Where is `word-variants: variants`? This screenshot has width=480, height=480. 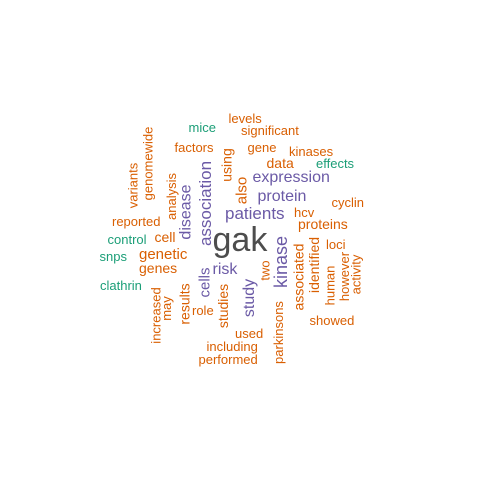
word-variants: variants is located at coordinates (133, 185).